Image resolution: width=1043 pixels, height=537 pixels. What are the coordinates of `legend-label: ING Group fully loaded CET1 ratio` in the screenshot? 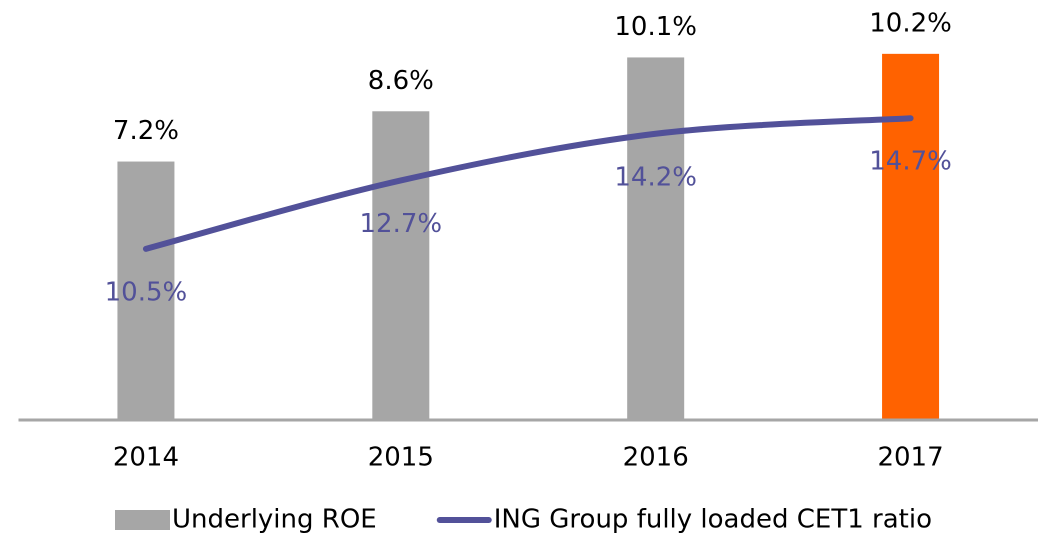 It's located at (713, 520).